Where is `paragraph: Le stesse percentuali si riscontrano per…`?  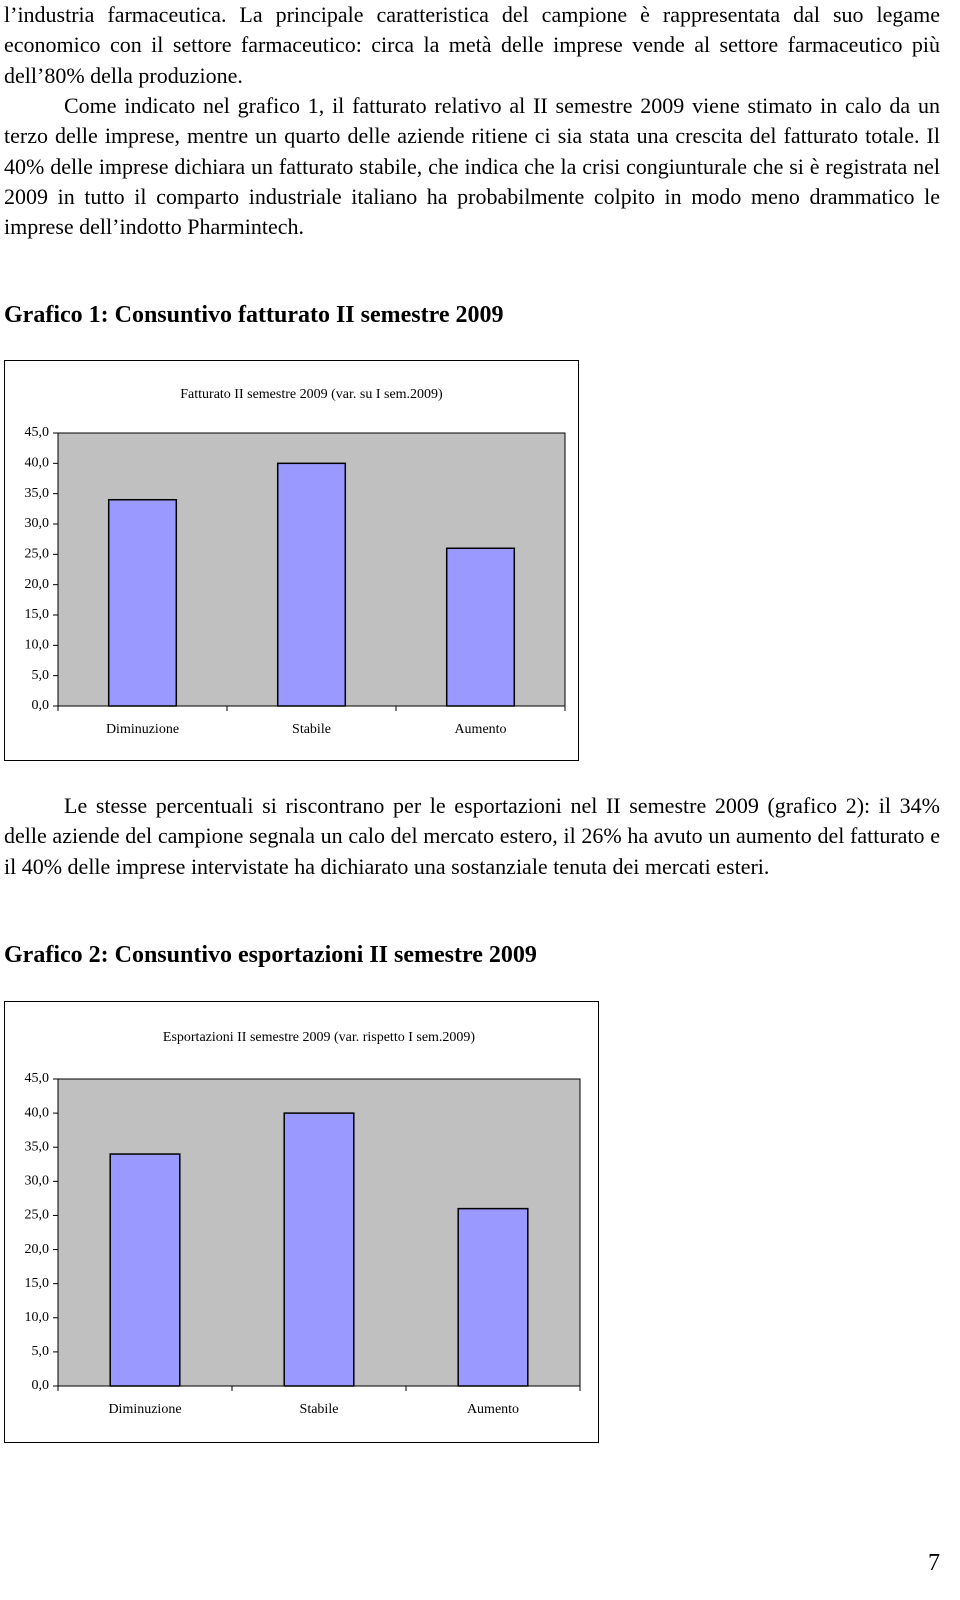
paragraph: Le stesse percentuali si riscontrano per… is located at coordinates (472, 836).